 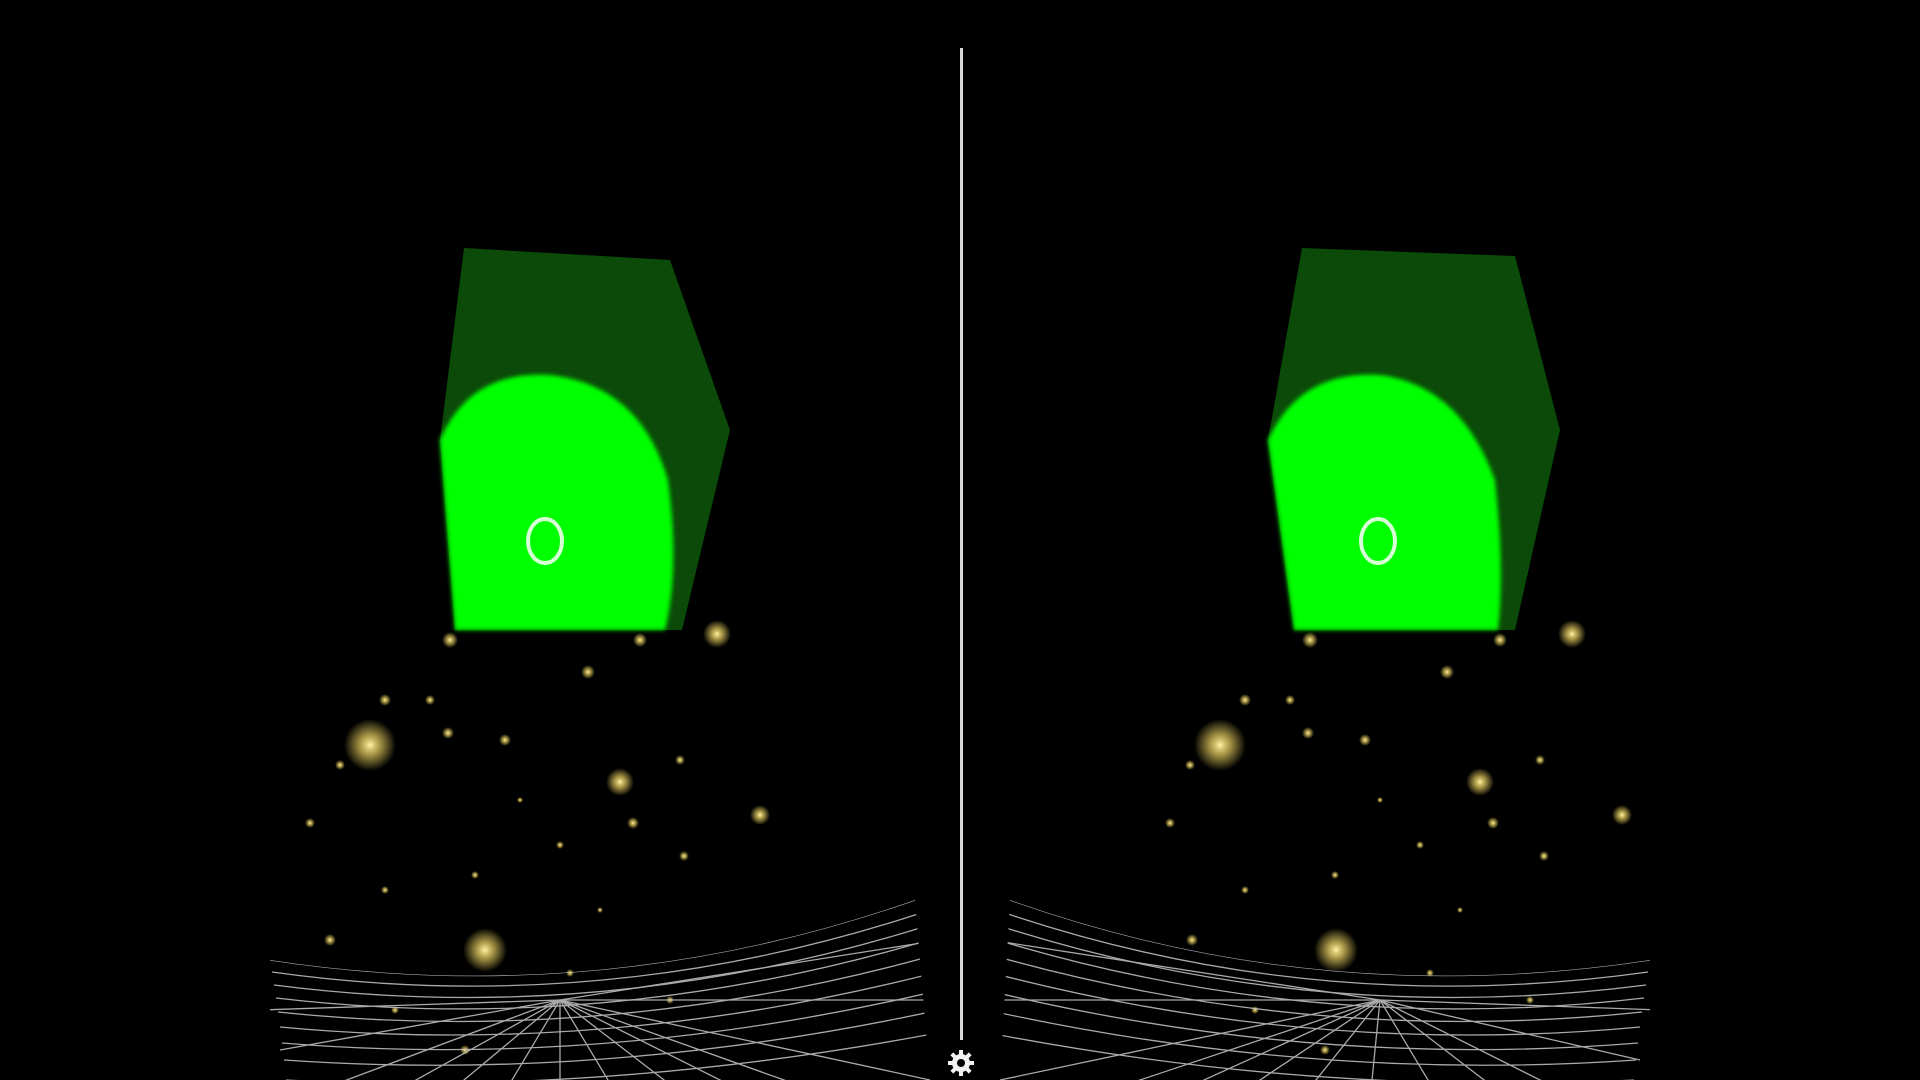 I want to click on settings-button, so click(x=961, y=1063).